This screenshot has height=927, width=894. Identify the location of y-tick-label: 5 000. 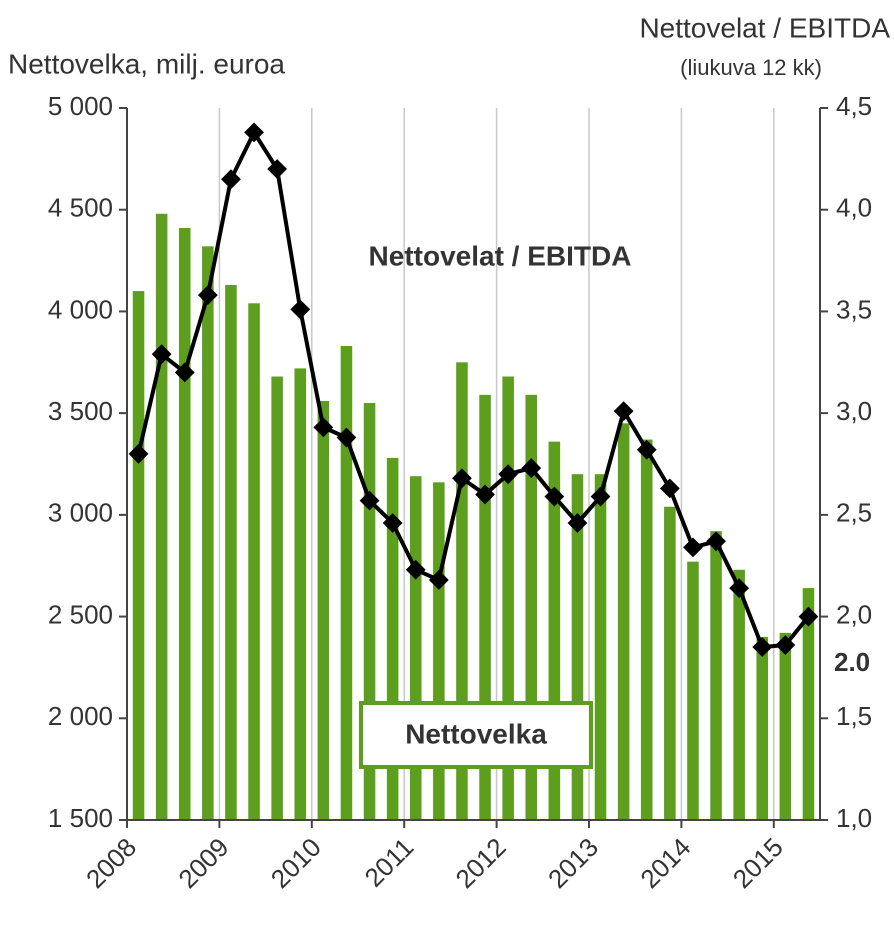
(80, 106).